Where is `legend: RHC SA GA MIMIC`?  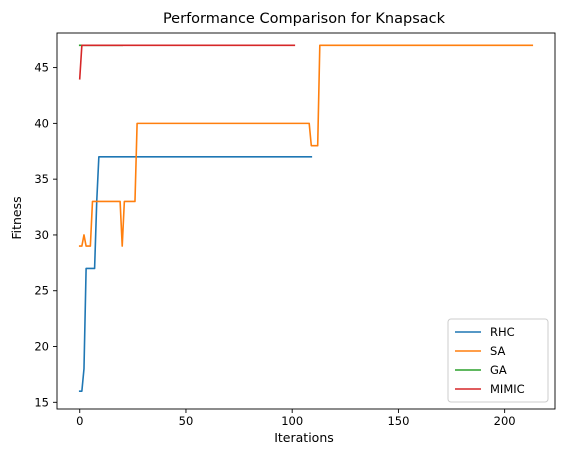 legend: RHC SA GA MIMIC is located at coordinates (498, 360).